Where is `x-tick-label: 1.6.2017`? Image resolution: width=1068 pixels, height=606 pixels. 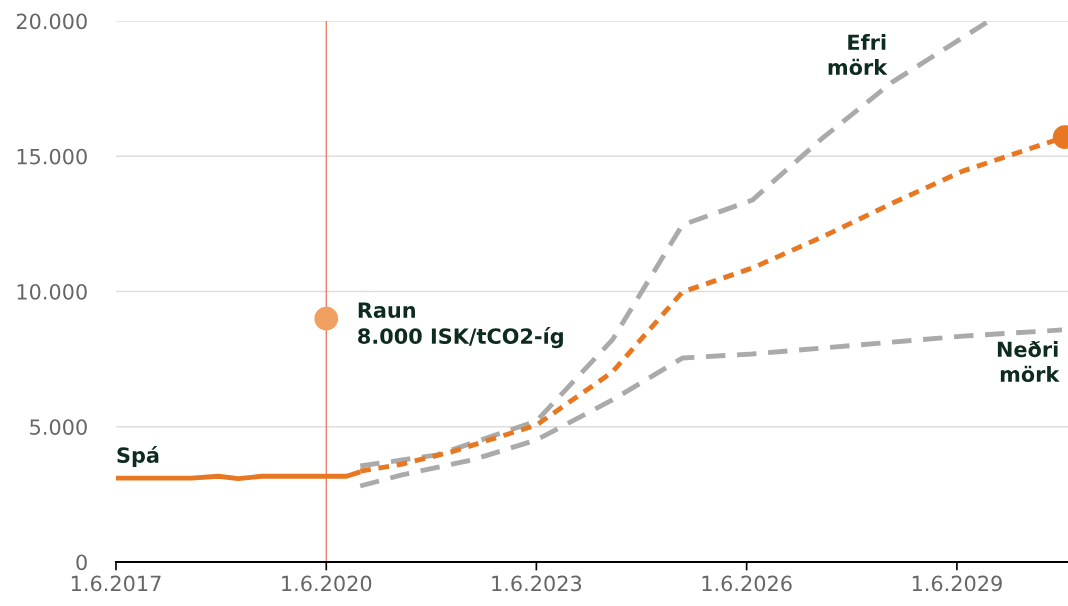 x-tick-label: 1.6.2017 is located at coordinates (116, 583).